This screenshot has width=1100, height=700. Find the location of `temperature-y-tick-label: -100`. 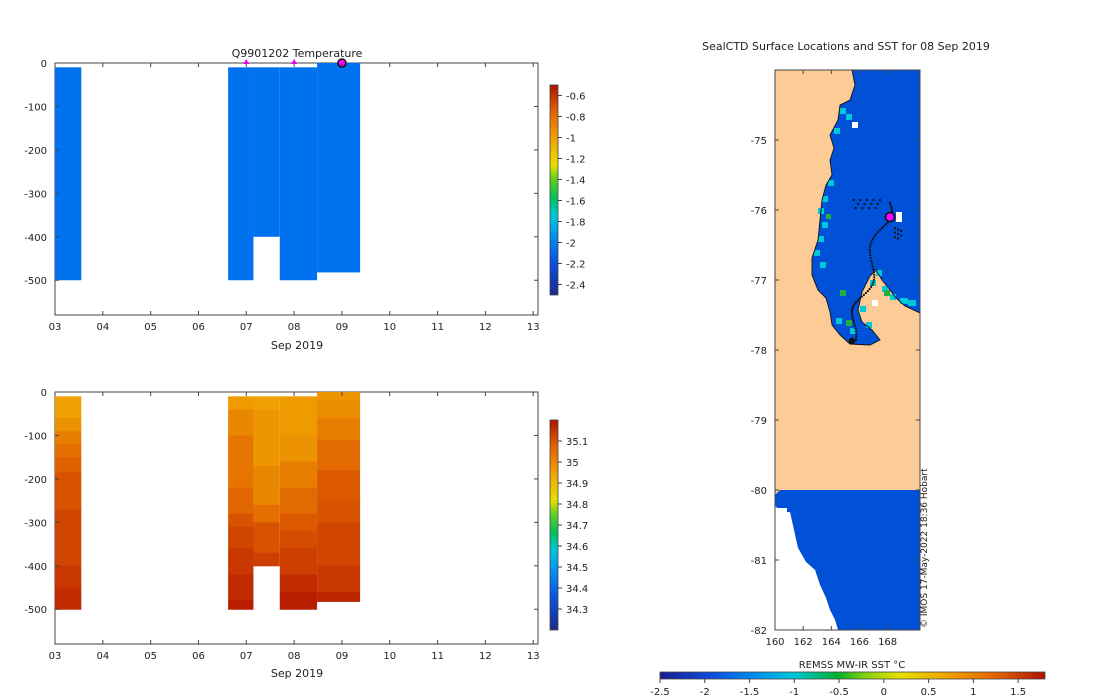

temperature-y-tick-label: -100 is located at coordinates (35, 107).